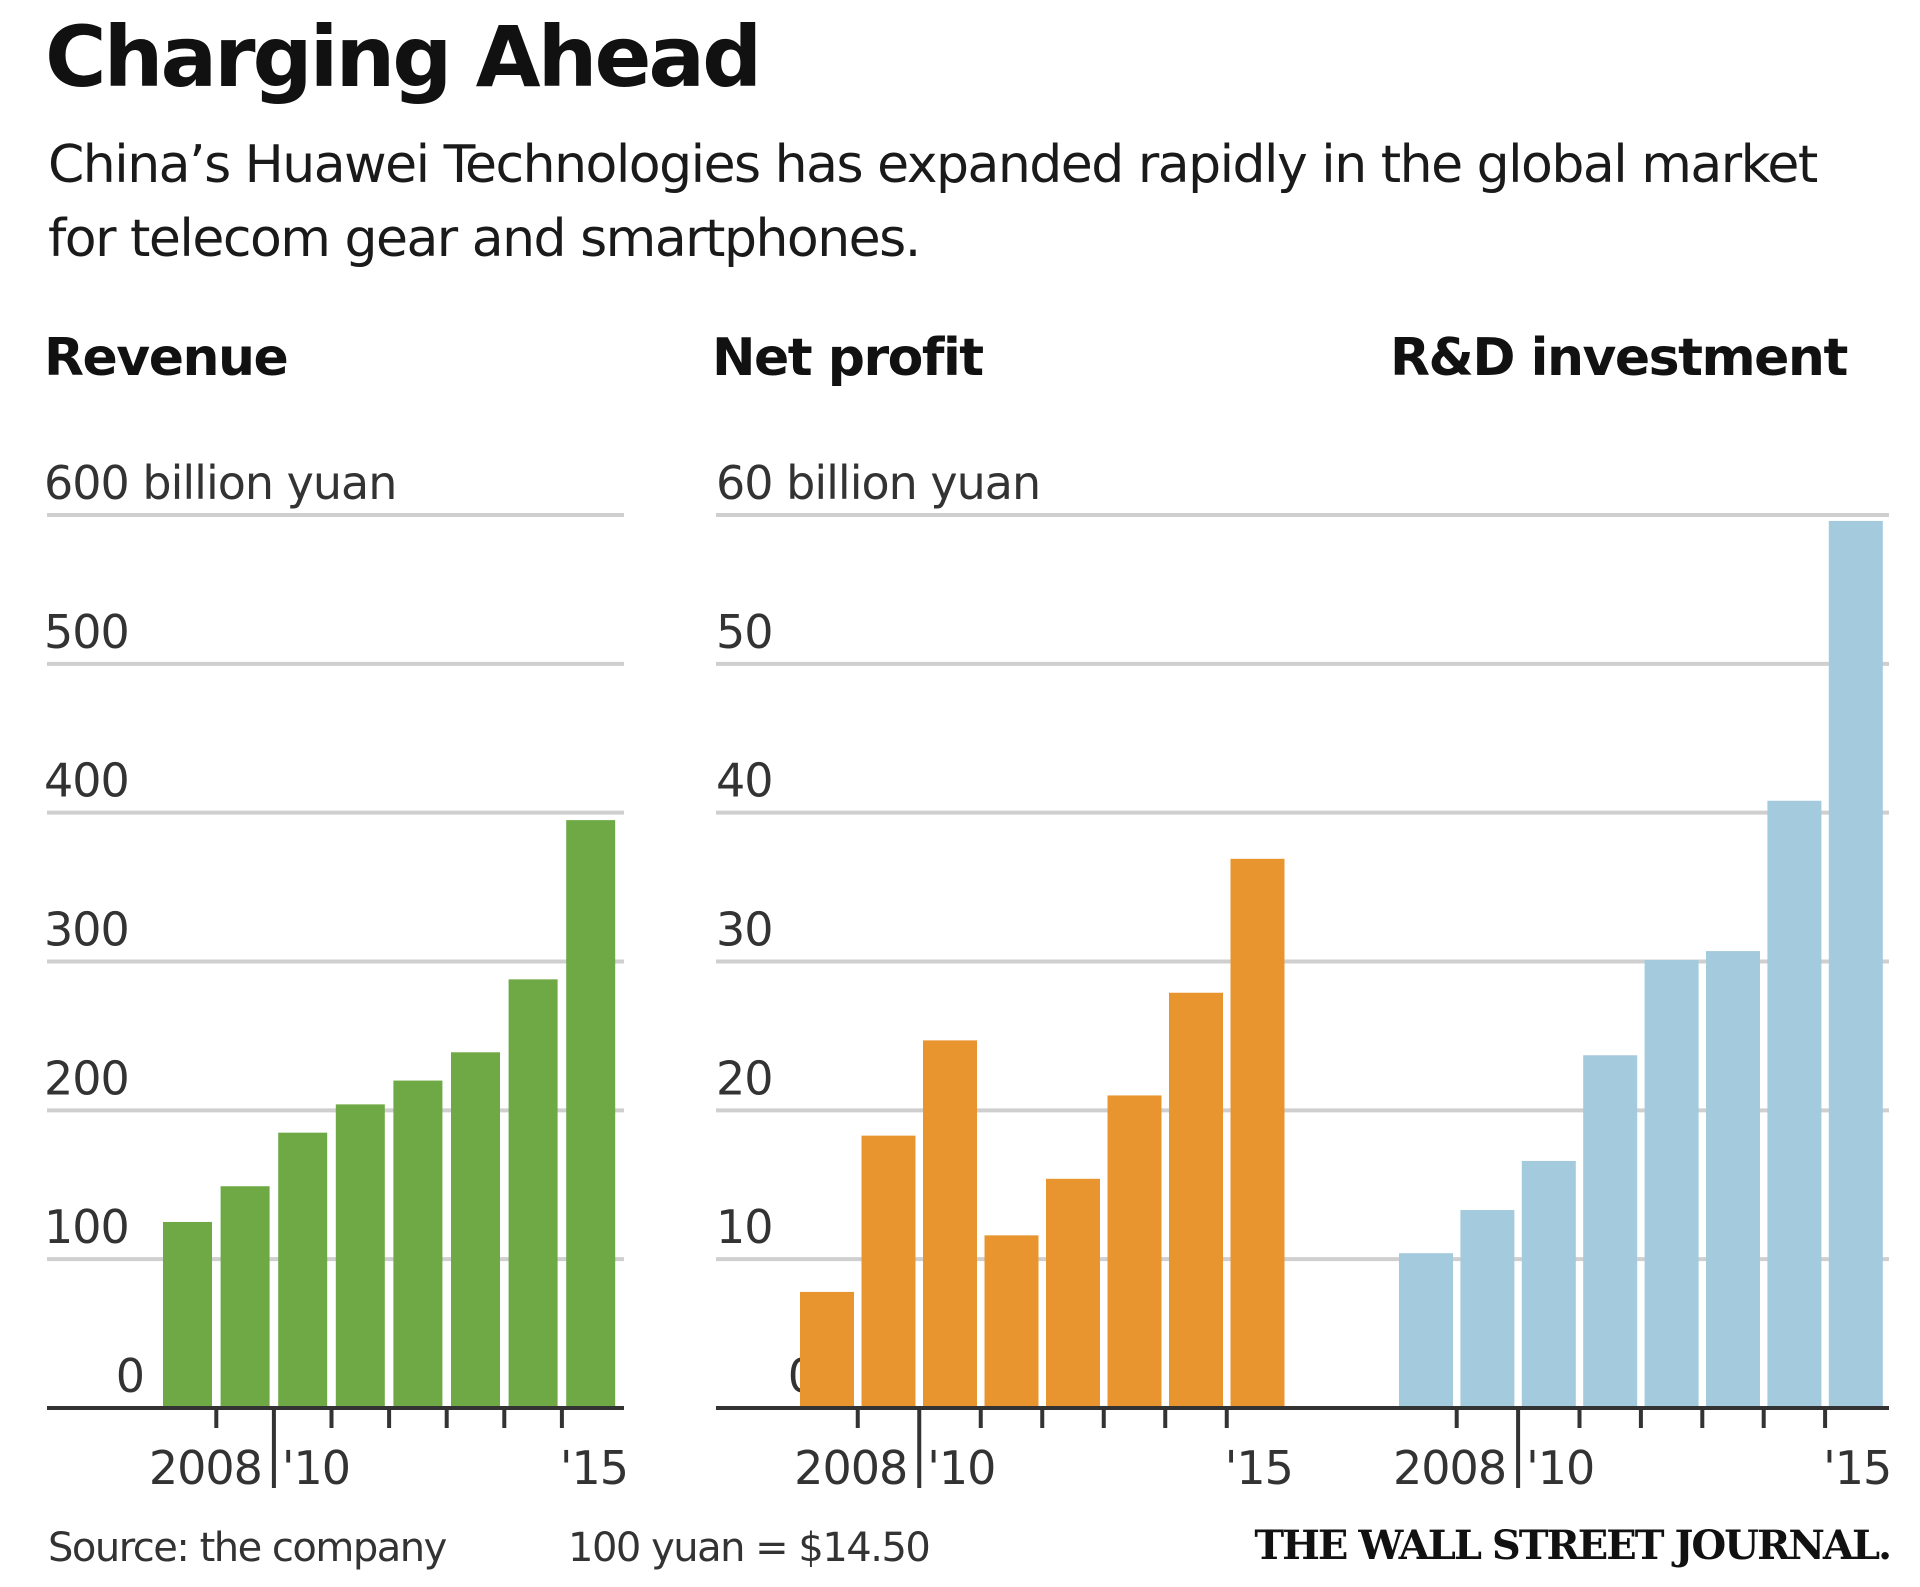 The height and width of the screenshot is (1587, 1920). Describe the element at coordinates (86, 1078) in the screenshot. I see `y-tick-label: 200` at that location.